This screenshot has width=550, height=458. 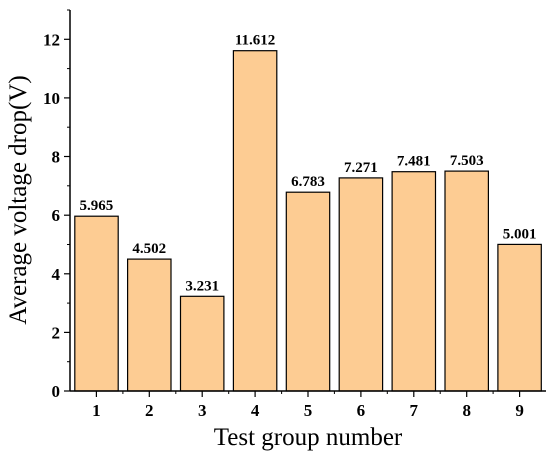 I want to click on x-tick-label-2: 2, so click(x=149, y=410).